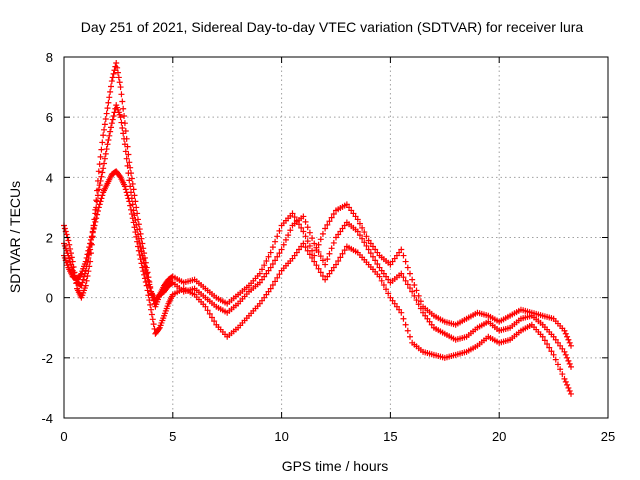 This screenshot has height=480, width=640. Describe the element at coordinates (49, 298) in the screenshot. I see `y-tick-label: 0` at that location.